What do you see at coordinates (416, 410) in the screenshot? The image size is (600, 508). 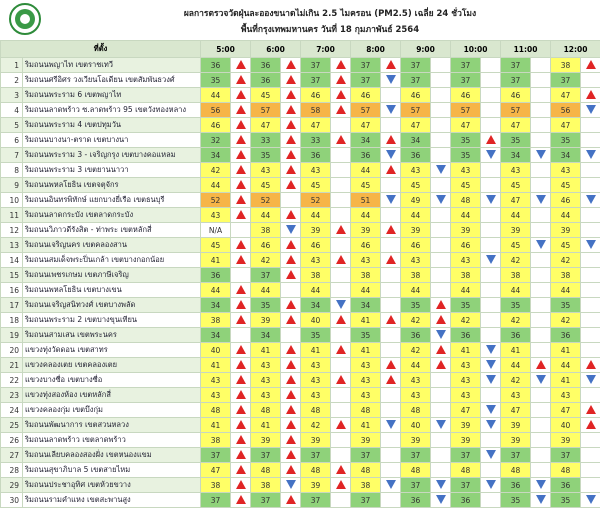 I see `value-cell: 48` at bounding box center [416, 410].